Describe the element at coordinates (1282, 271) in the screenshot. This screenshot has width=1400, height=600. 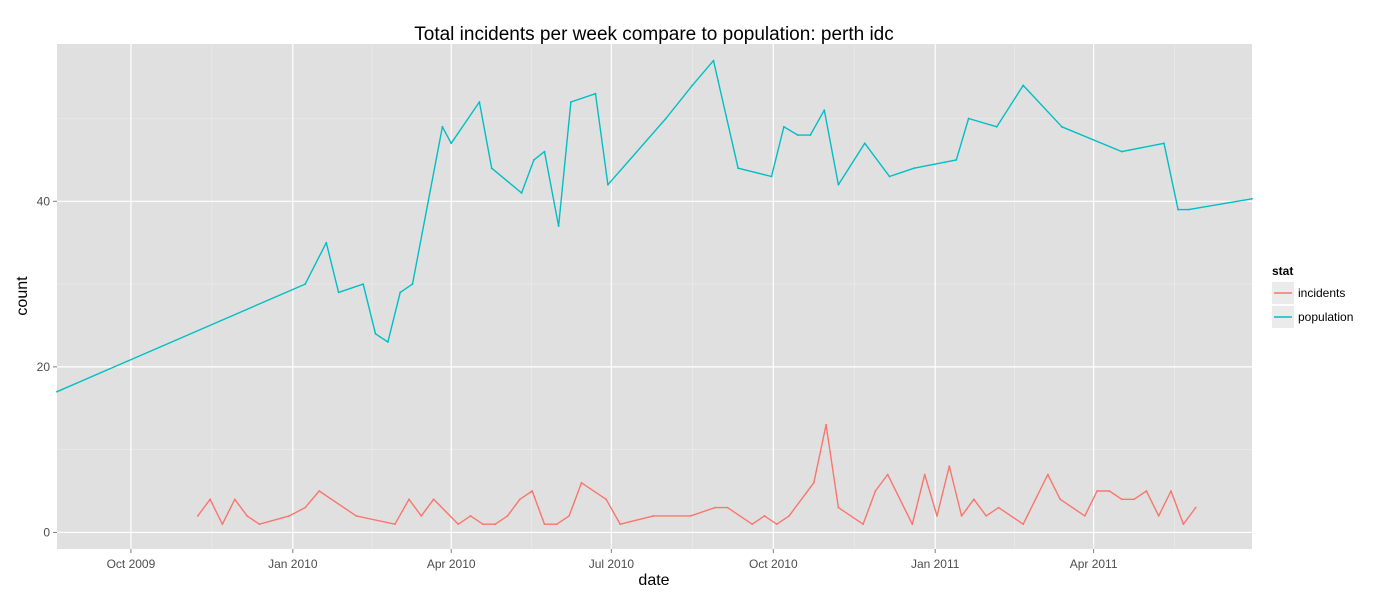
I see `legend-title: stat` at that location.